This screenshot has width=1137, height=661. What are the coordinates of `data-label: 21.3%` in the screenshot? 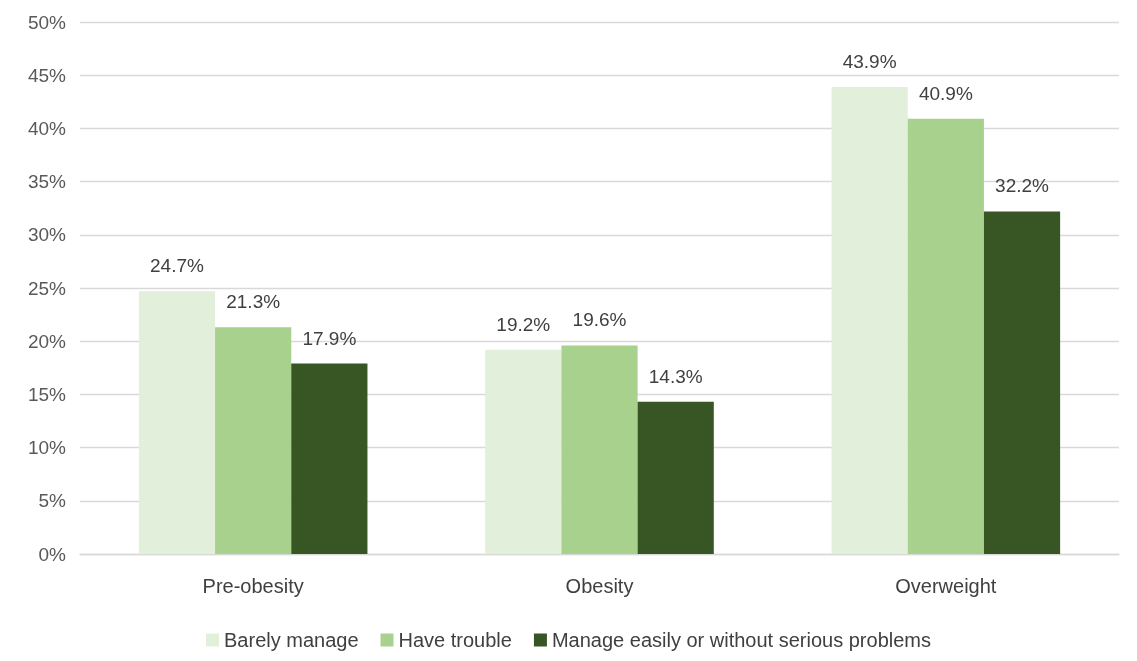 It's located at (253, 302).